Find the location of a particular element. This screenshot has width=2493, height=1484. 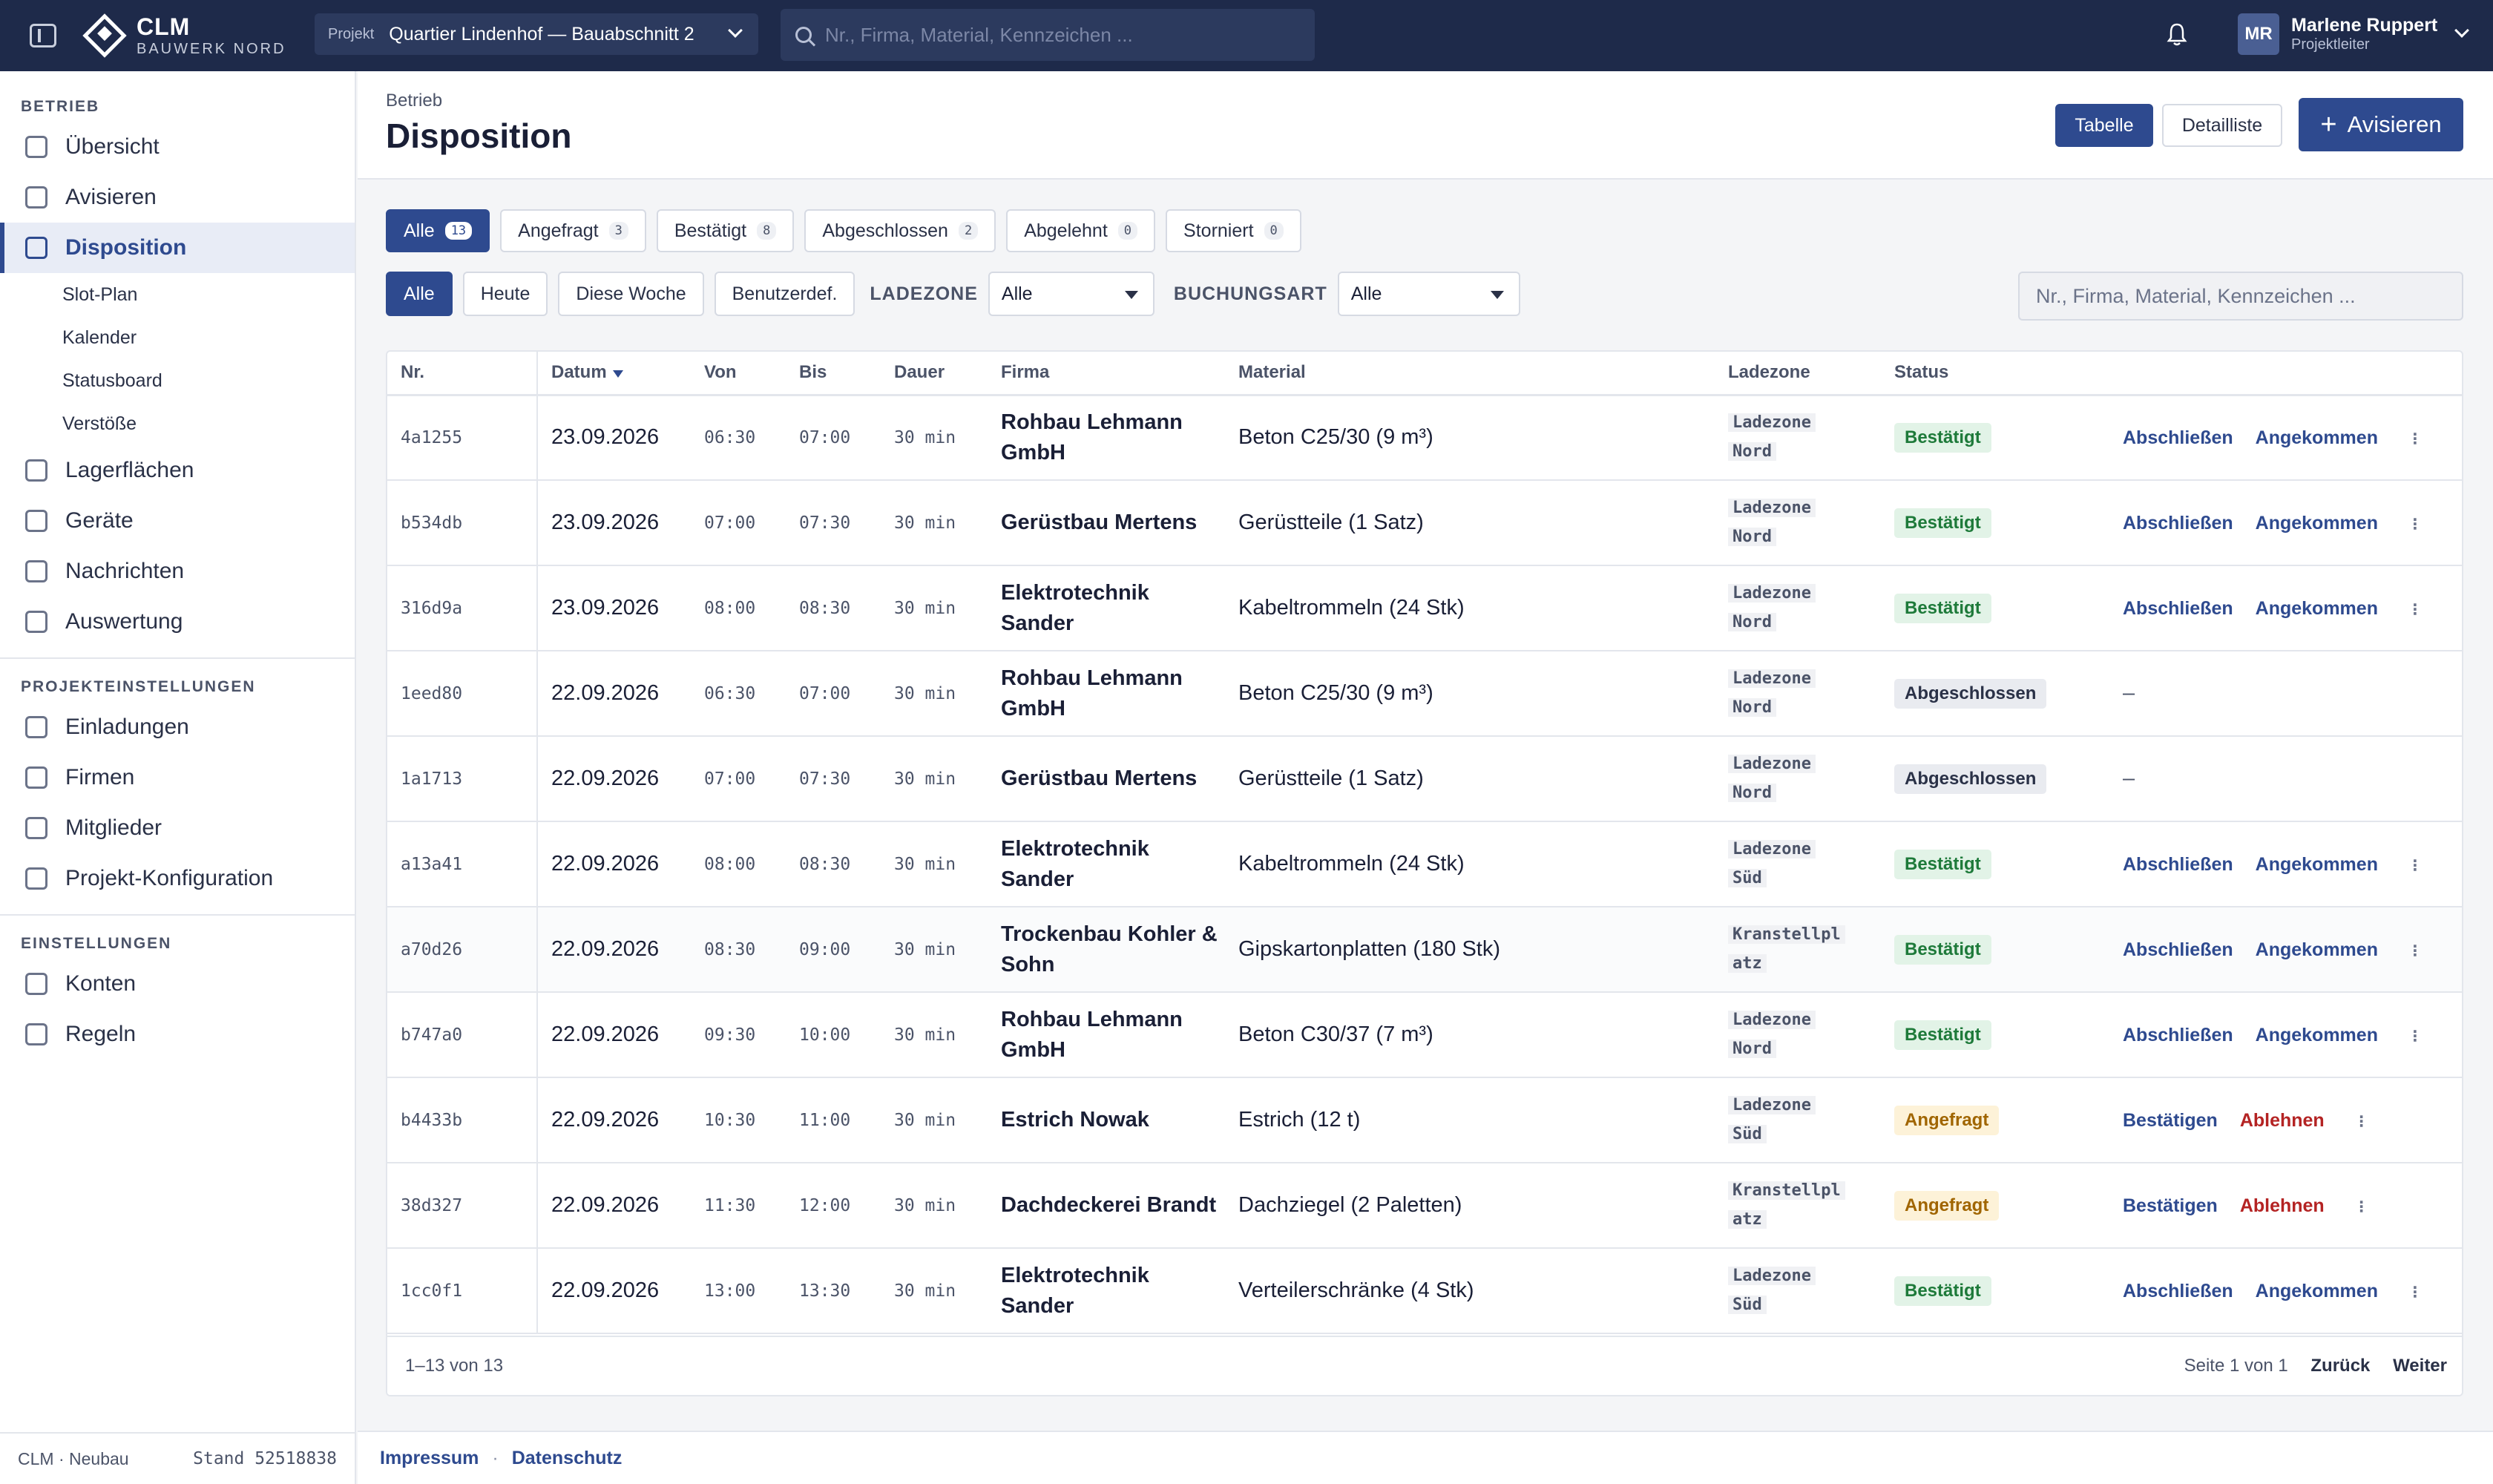

table-search-input is located at coordinates (2240, 296).